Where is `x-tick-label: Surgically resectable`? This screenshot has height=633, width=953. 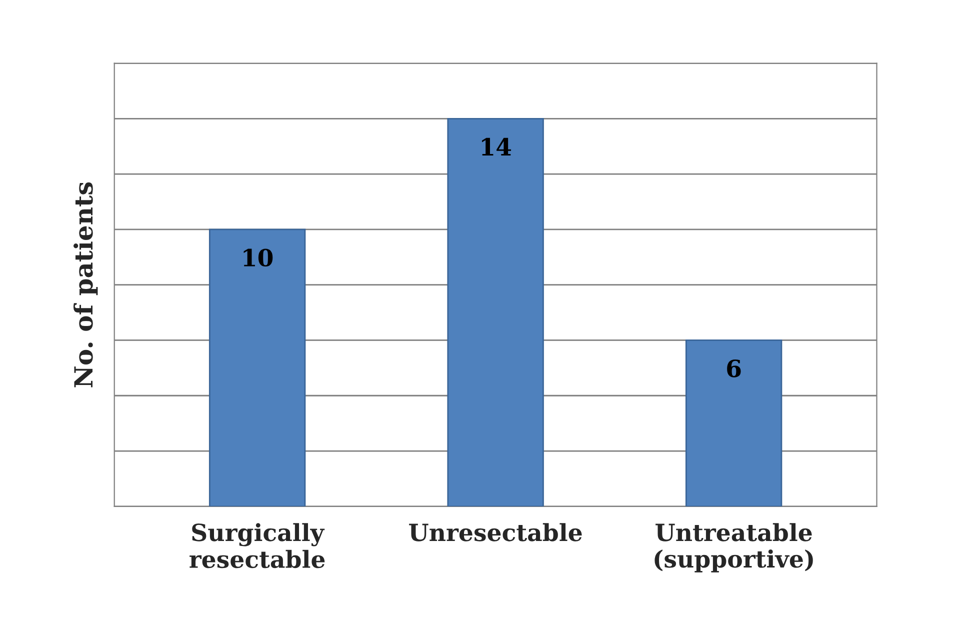 x-tick-label: Surgically resectable is located at coordinates (257, 545).